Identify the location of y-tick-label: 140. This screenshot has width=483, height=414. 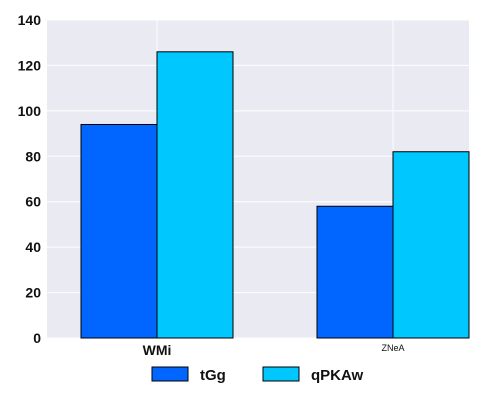
(30, 20).